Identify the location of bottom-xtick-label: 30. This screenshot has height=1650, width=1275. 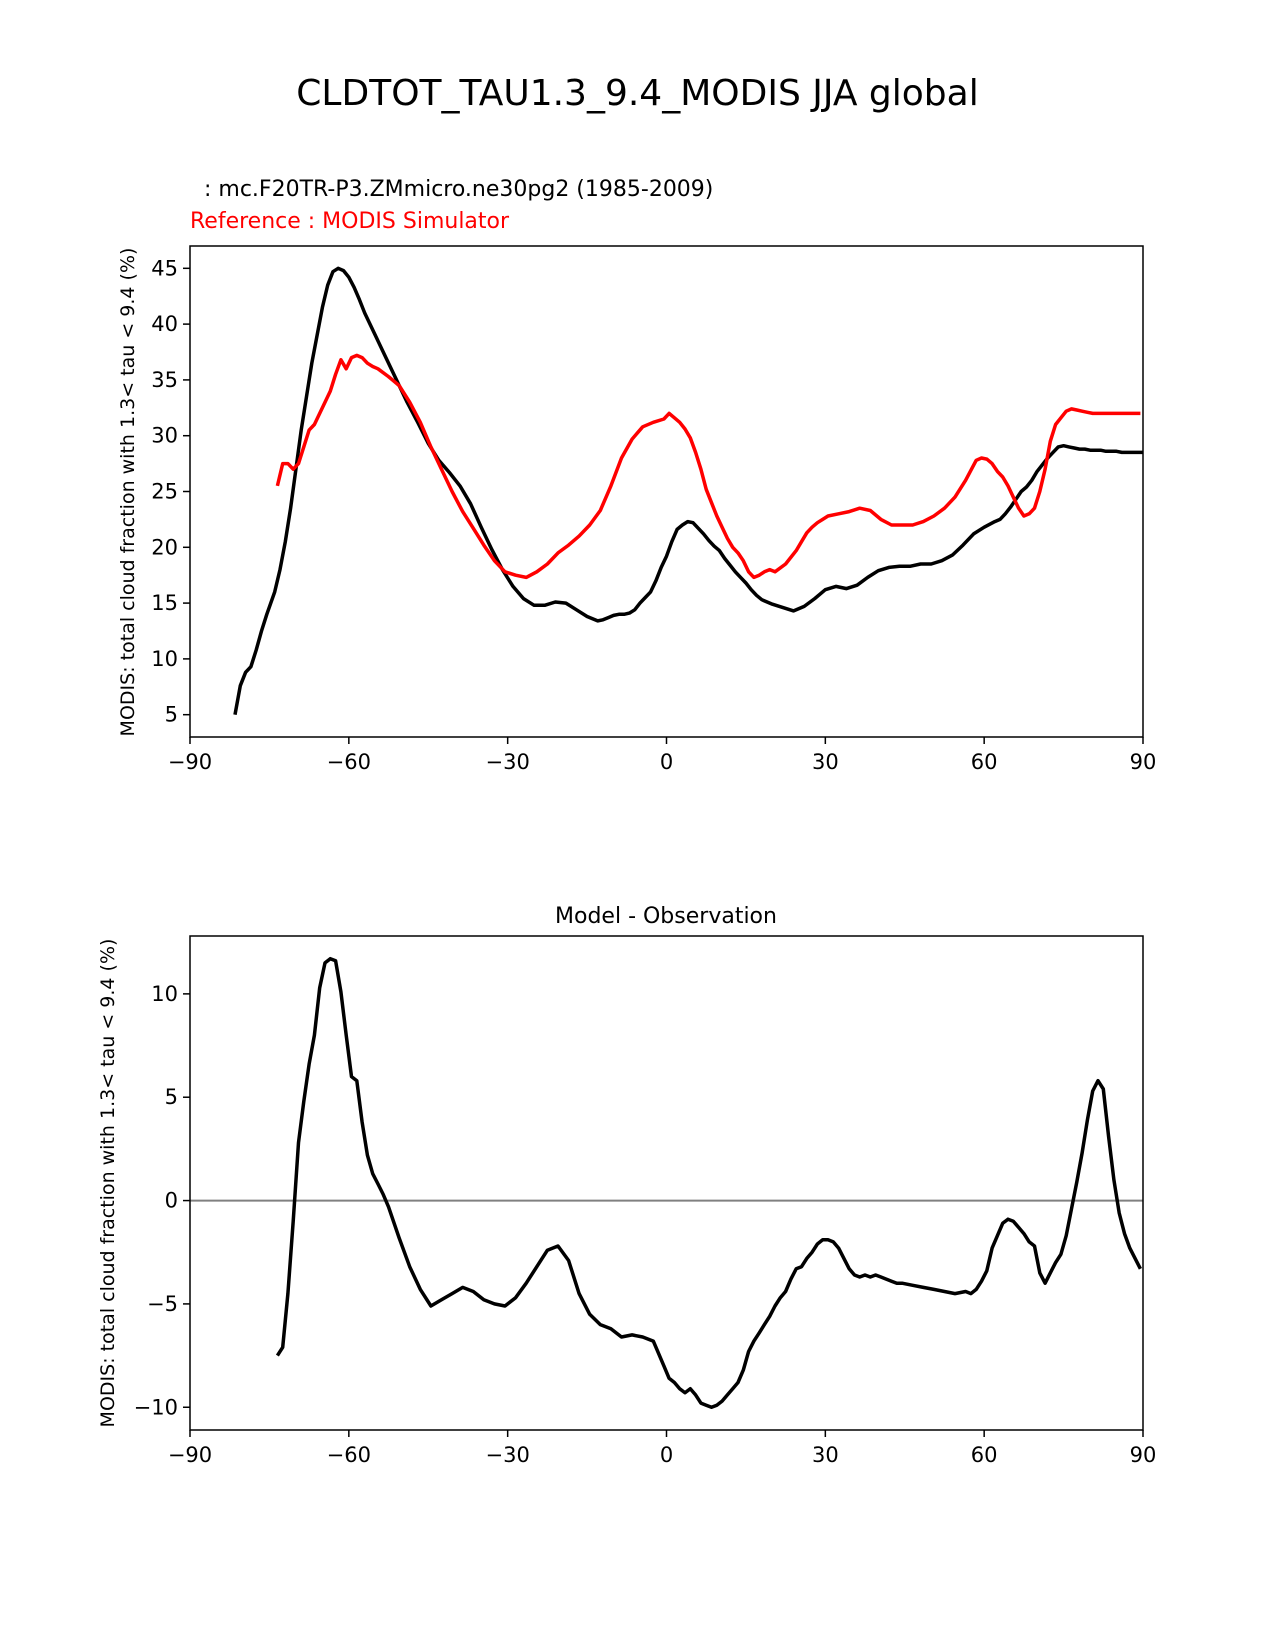
(825, 1455).